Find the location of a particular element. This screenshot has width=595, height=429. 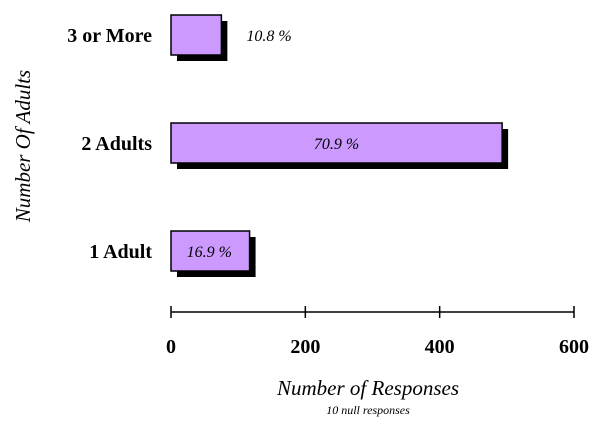

data-label: 70.9 % is located at coordinates (336, 144).